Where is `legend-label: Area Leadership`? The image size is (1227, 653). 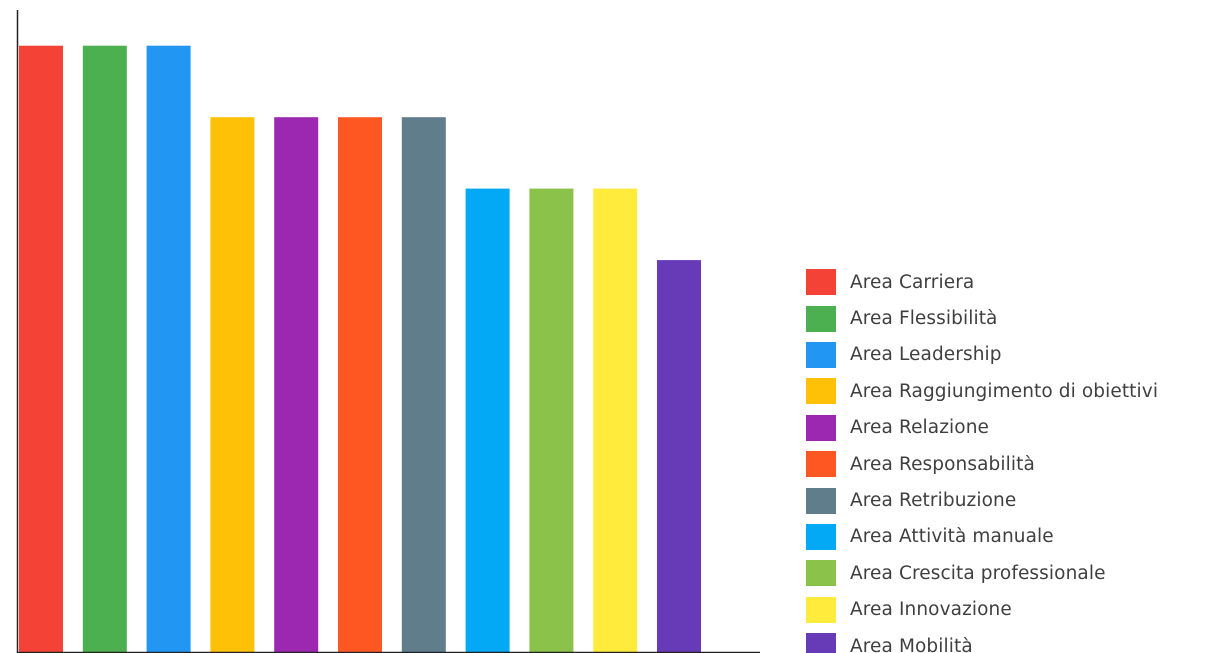
legend-label: Area Leadership is located at coordinates (926, 355).